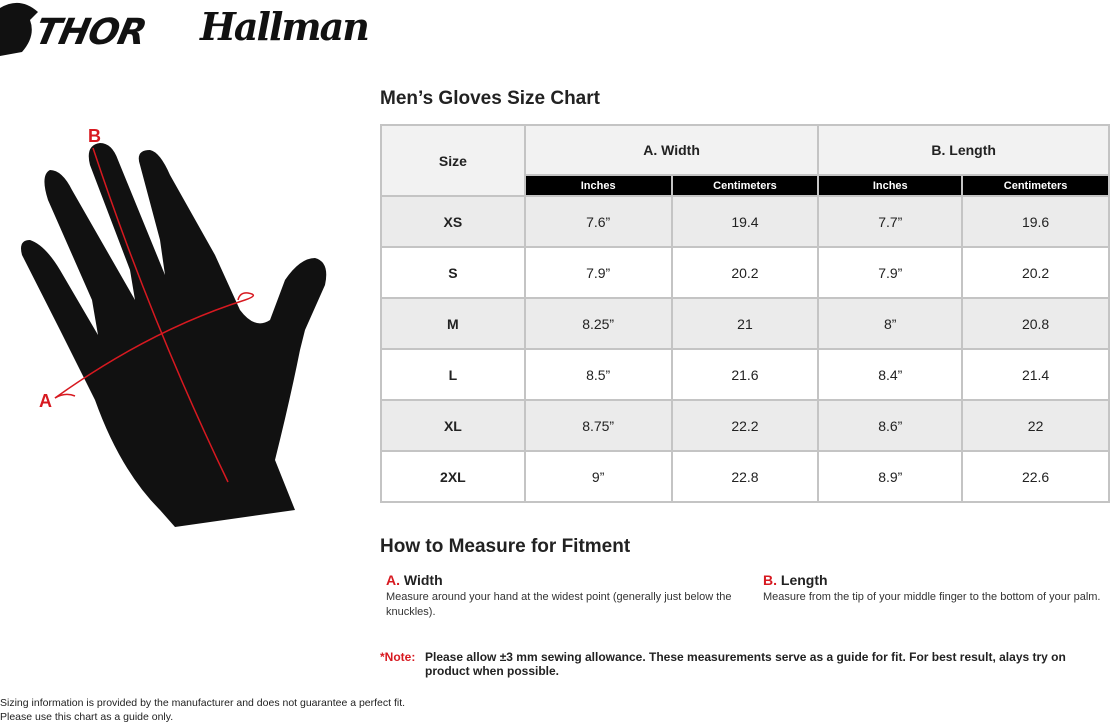 The height and width of the screenshot is (724, 1110). I want to click on thor-helmet-logo-icon, so click(19, 29).